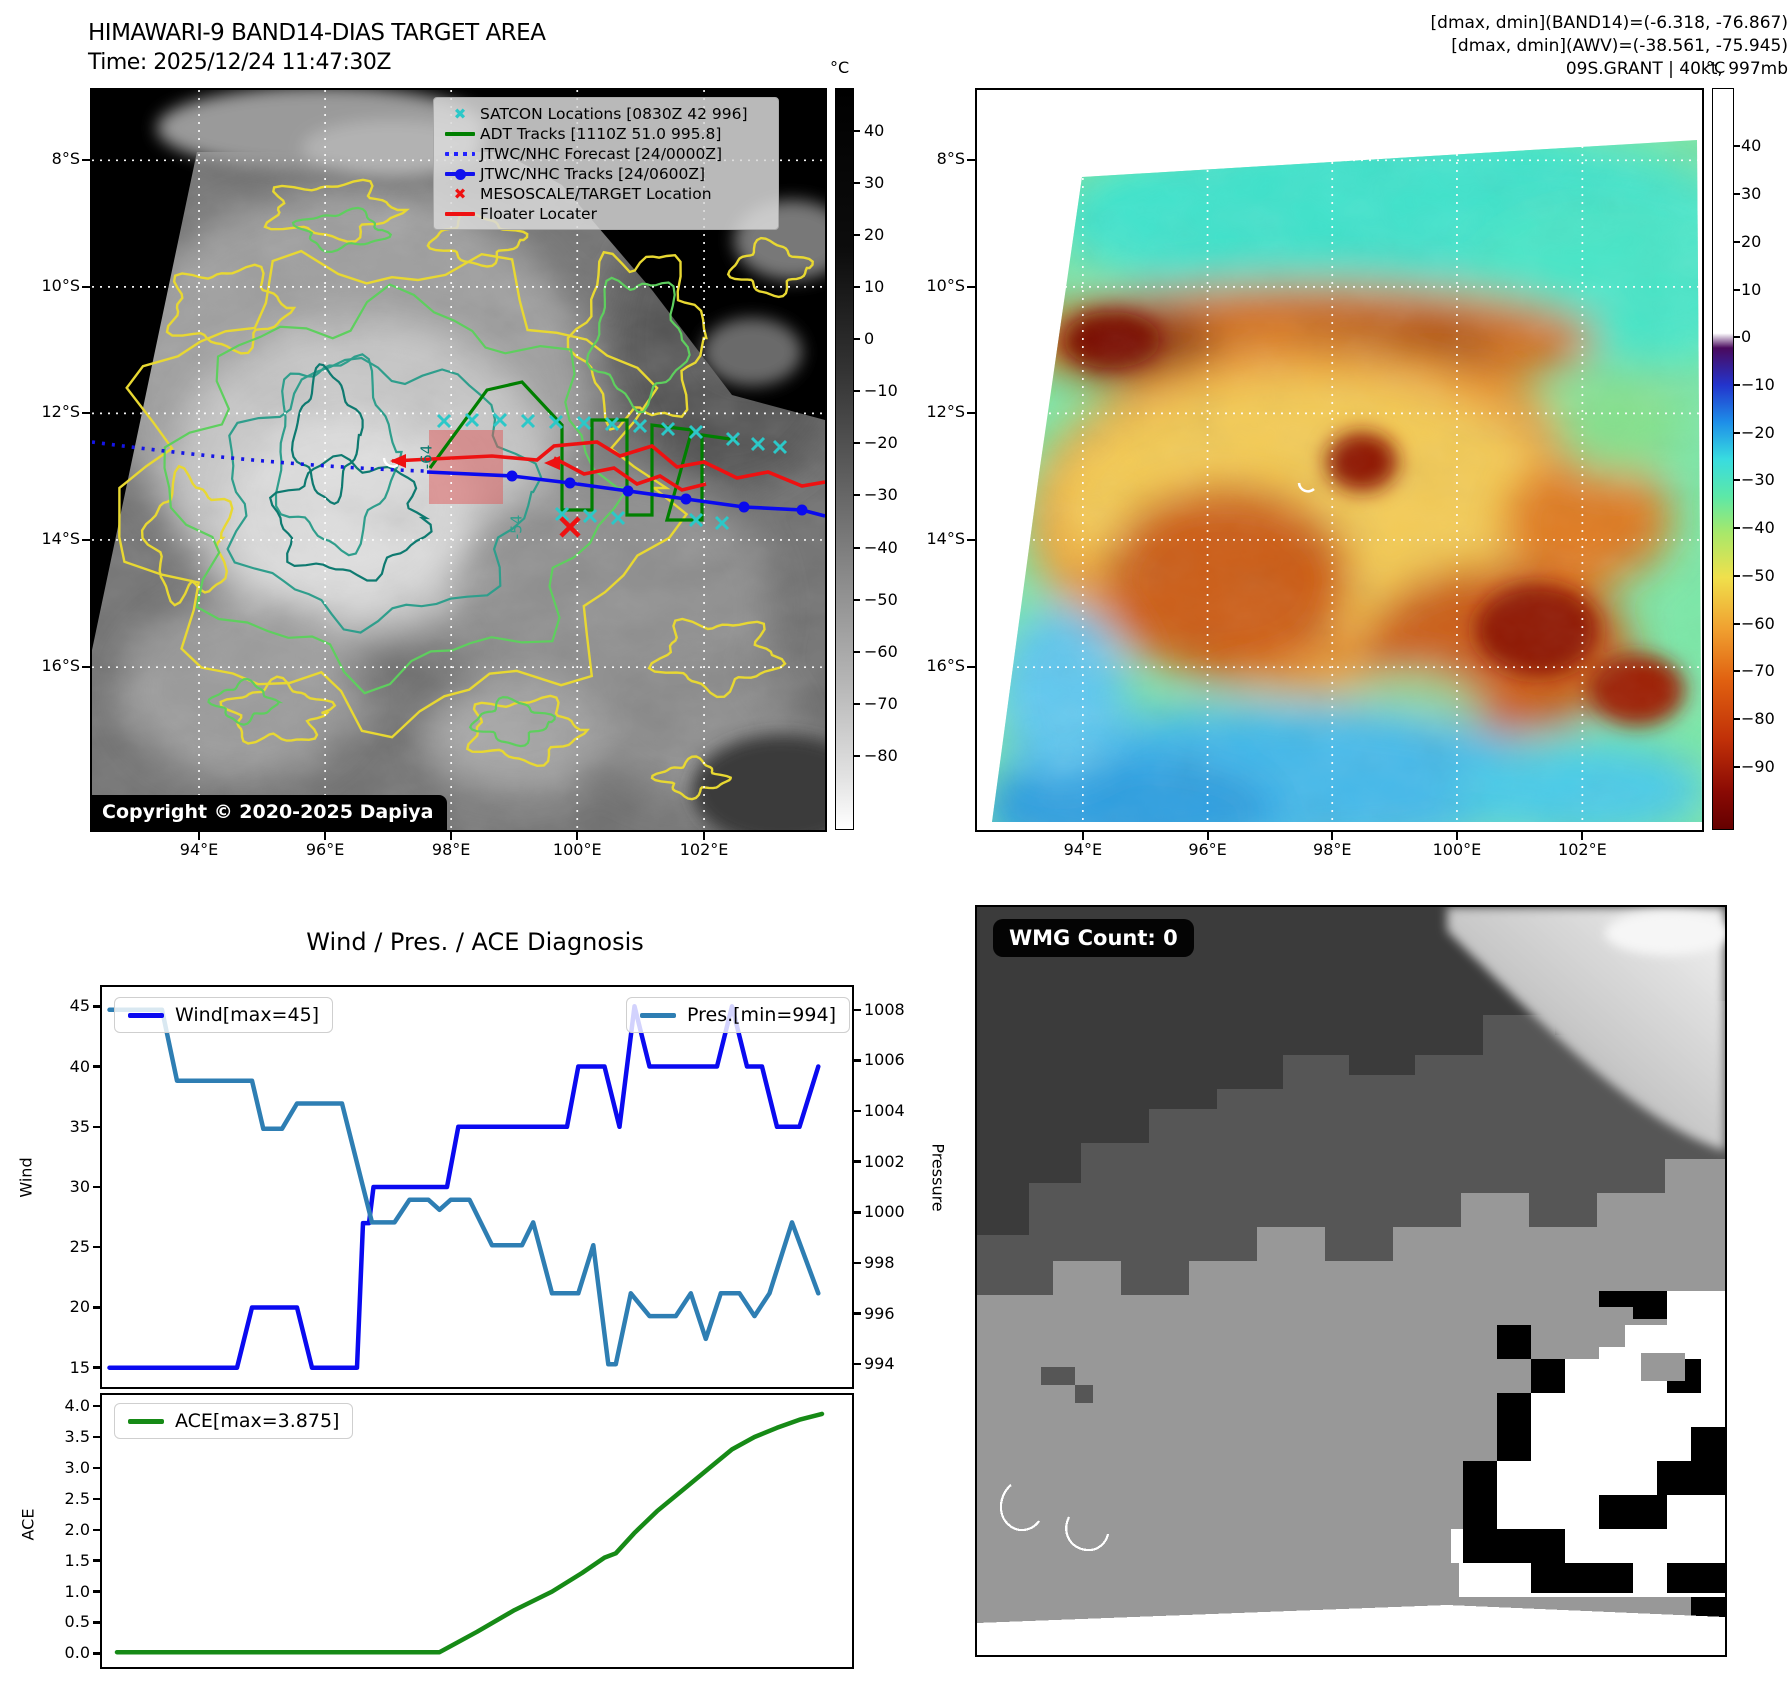  Describe the element at coordinates (469, 1533) in the screenshot. I see `ace-line` at that location.